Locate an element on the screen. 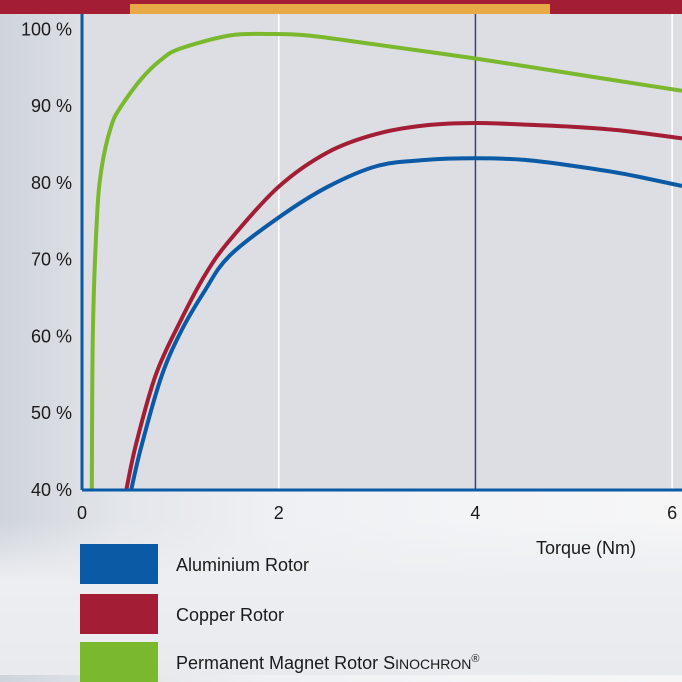 Image resolution: width=682 pixels, height=682 pixels. top-banner-accent is located at coordinates (340, 9).